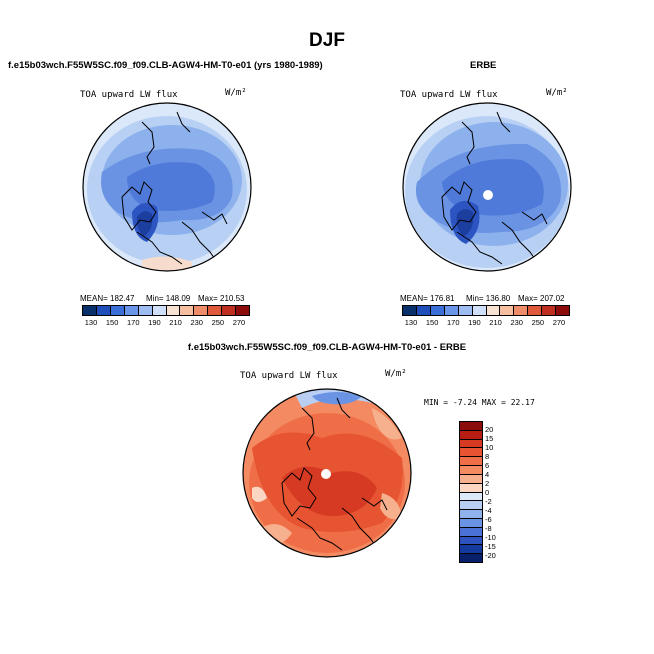  What do you see at coordinates (221, 298) in the screenshot?
I see `left-max-stat: Max= 210.53` at bounding box center [221, 298].